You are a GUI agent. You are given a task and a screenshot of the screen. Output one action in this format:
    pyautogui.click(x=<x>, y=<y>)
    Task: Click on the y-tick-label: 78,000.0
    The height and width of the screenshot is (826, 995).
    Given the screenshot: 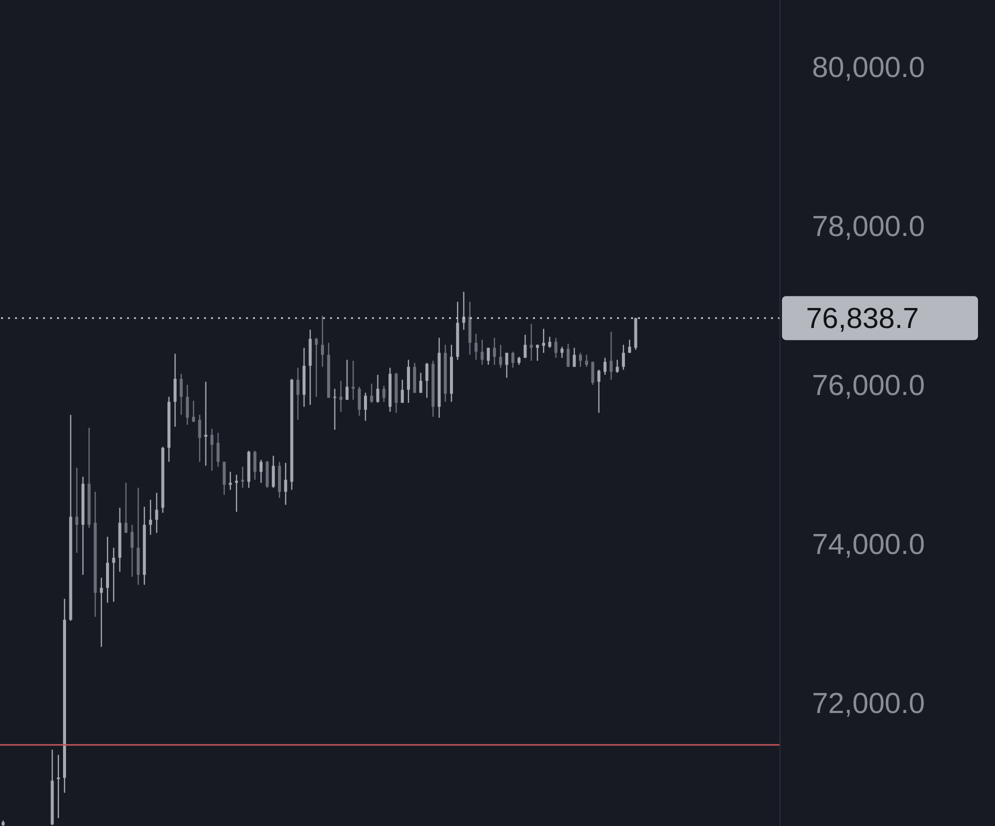 What is the action you would take?
    pyautogui.click(x=868, y=227)
    